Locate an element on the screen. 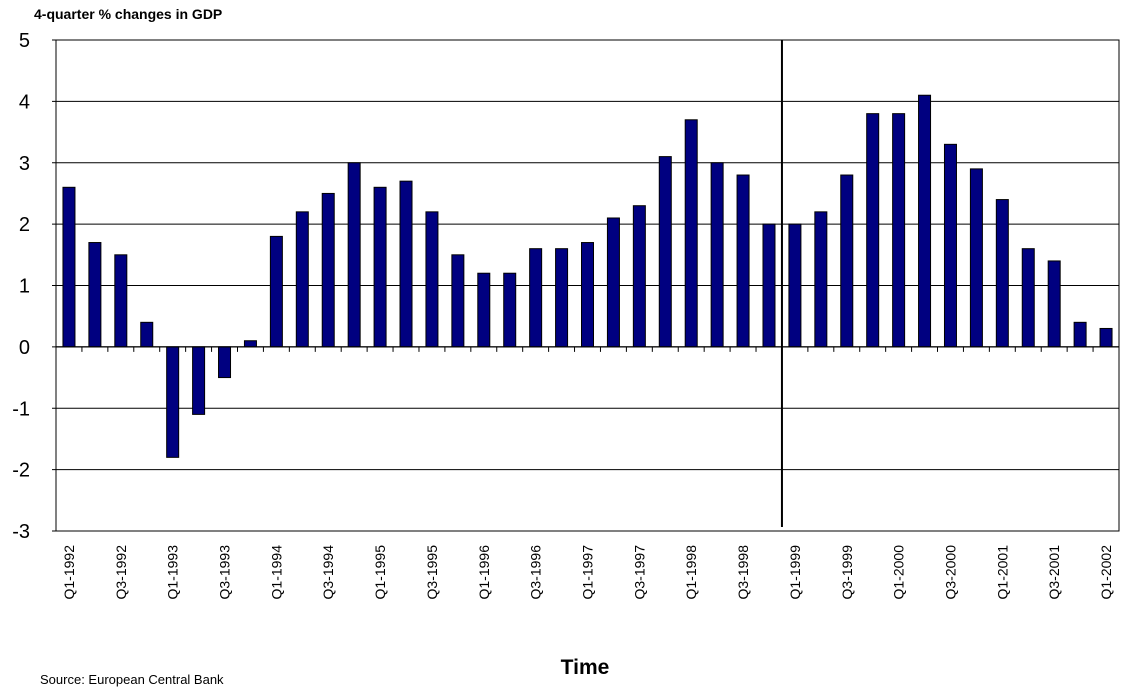 Image resolution: width=1126 pixels, height=690 pixels. y-tick-label: 2 is located at coordinates (24, 225).